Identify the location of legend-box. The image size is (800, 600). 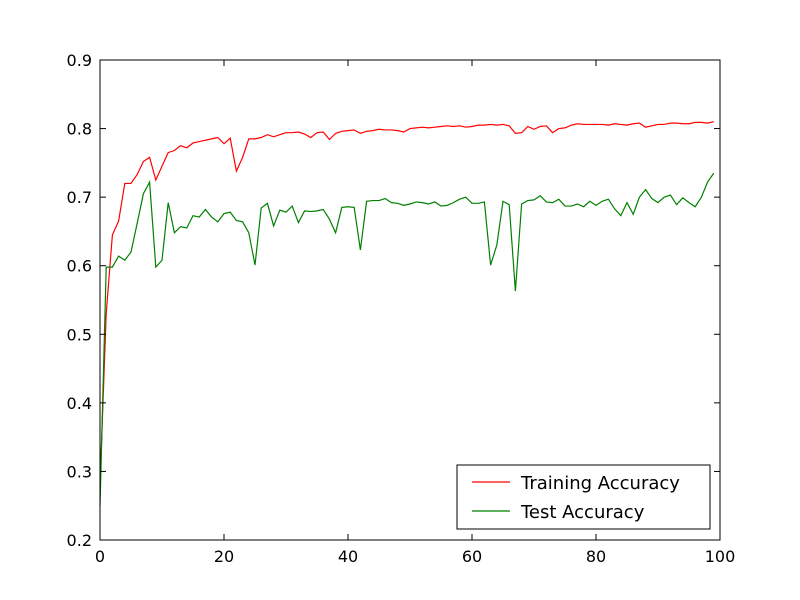
(583, 497).